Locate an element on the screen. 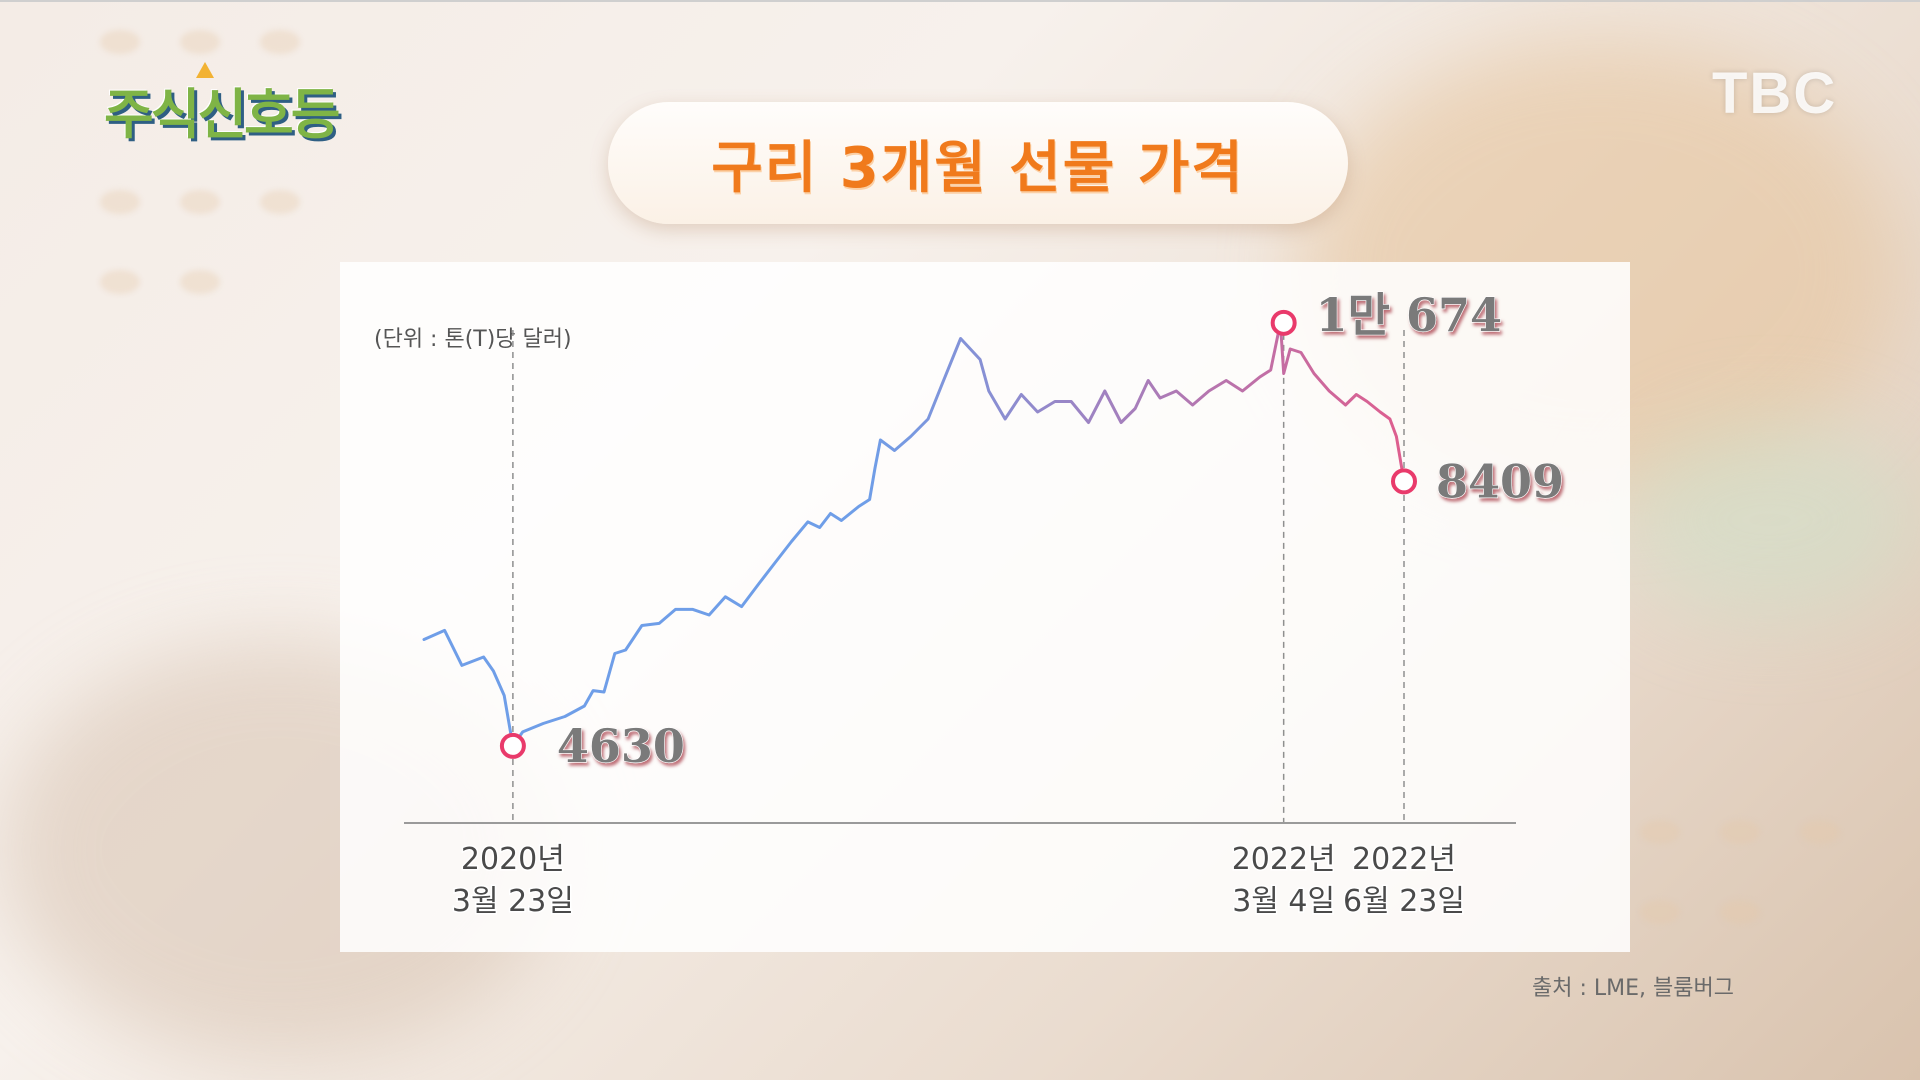  source-label: 출처 : LME, 블룸버그 is located at coordinates (1633, 988).